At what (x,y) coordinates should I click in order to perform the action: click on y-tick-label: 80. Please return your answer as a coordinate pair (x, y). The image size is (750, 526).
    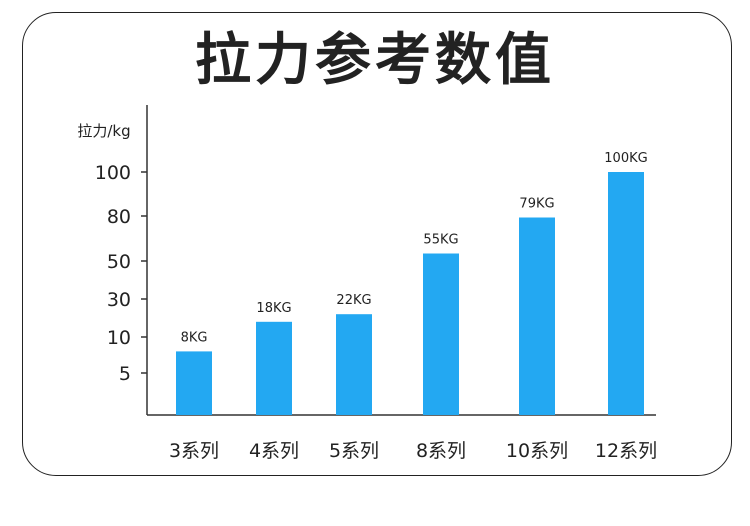
    Looking at the image, I should click on (119, 217).